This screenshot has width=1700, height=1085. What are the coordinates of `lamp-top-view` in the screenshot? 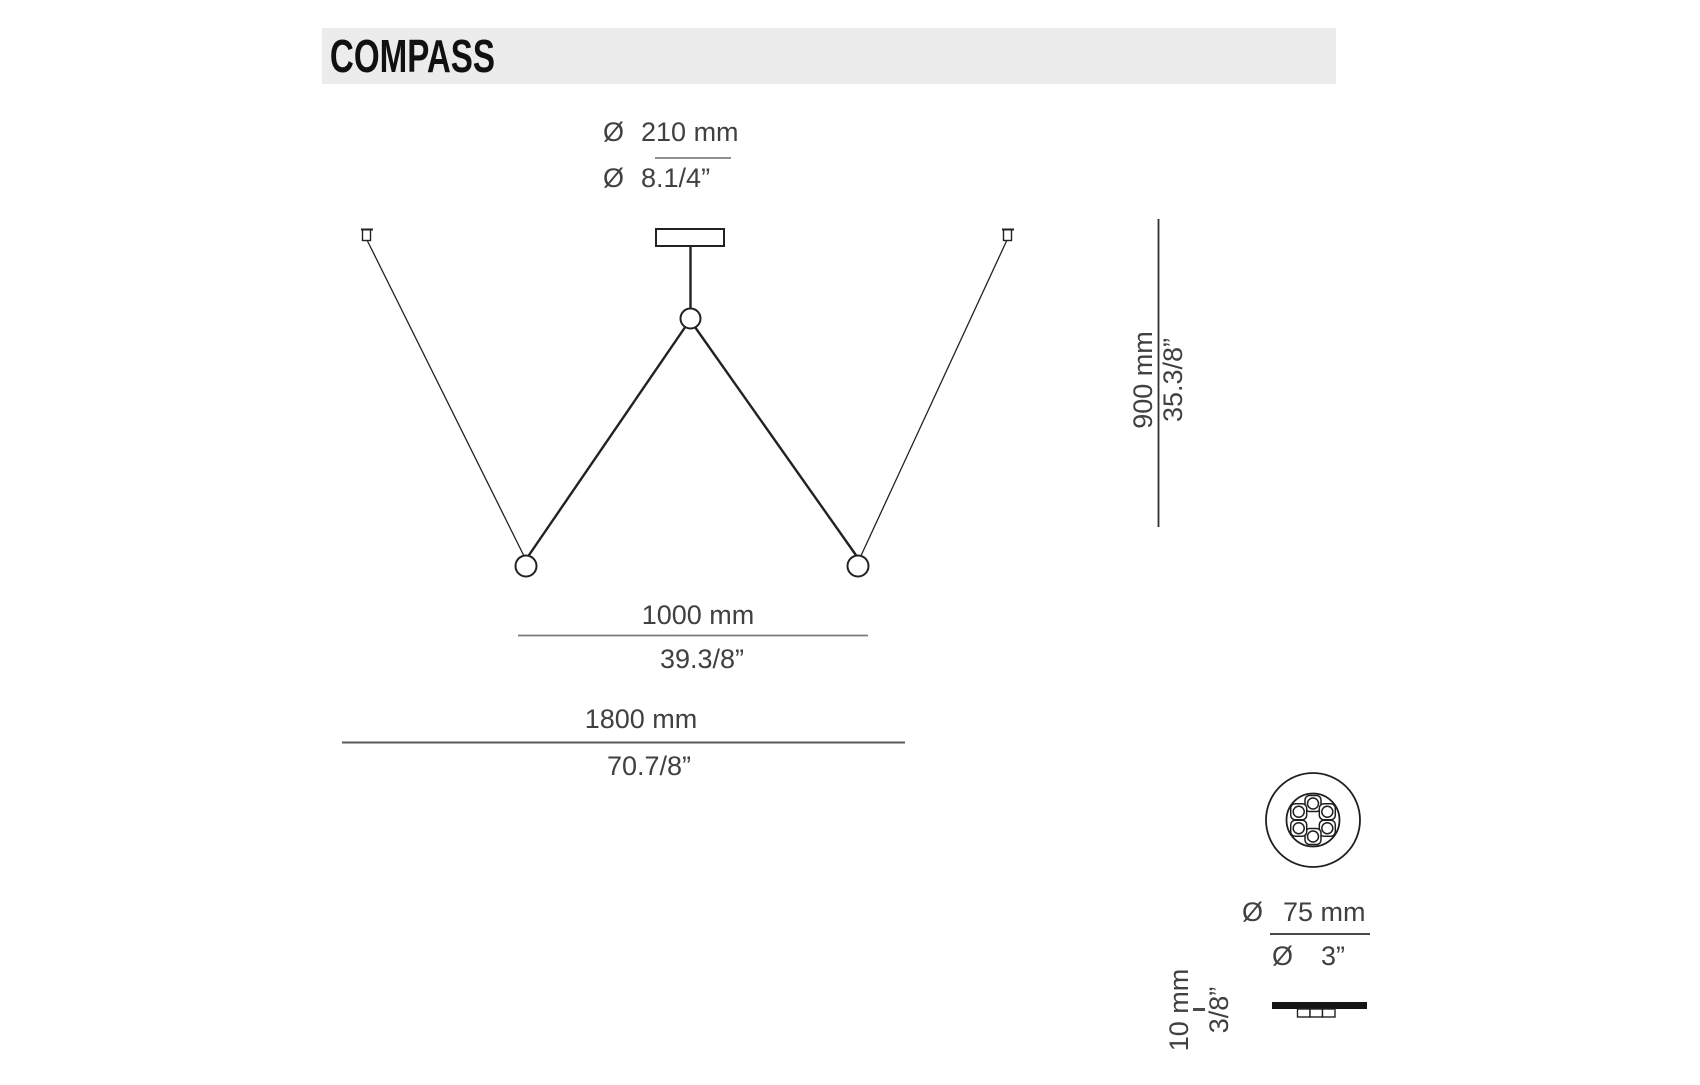 It's located at (1313, 820).